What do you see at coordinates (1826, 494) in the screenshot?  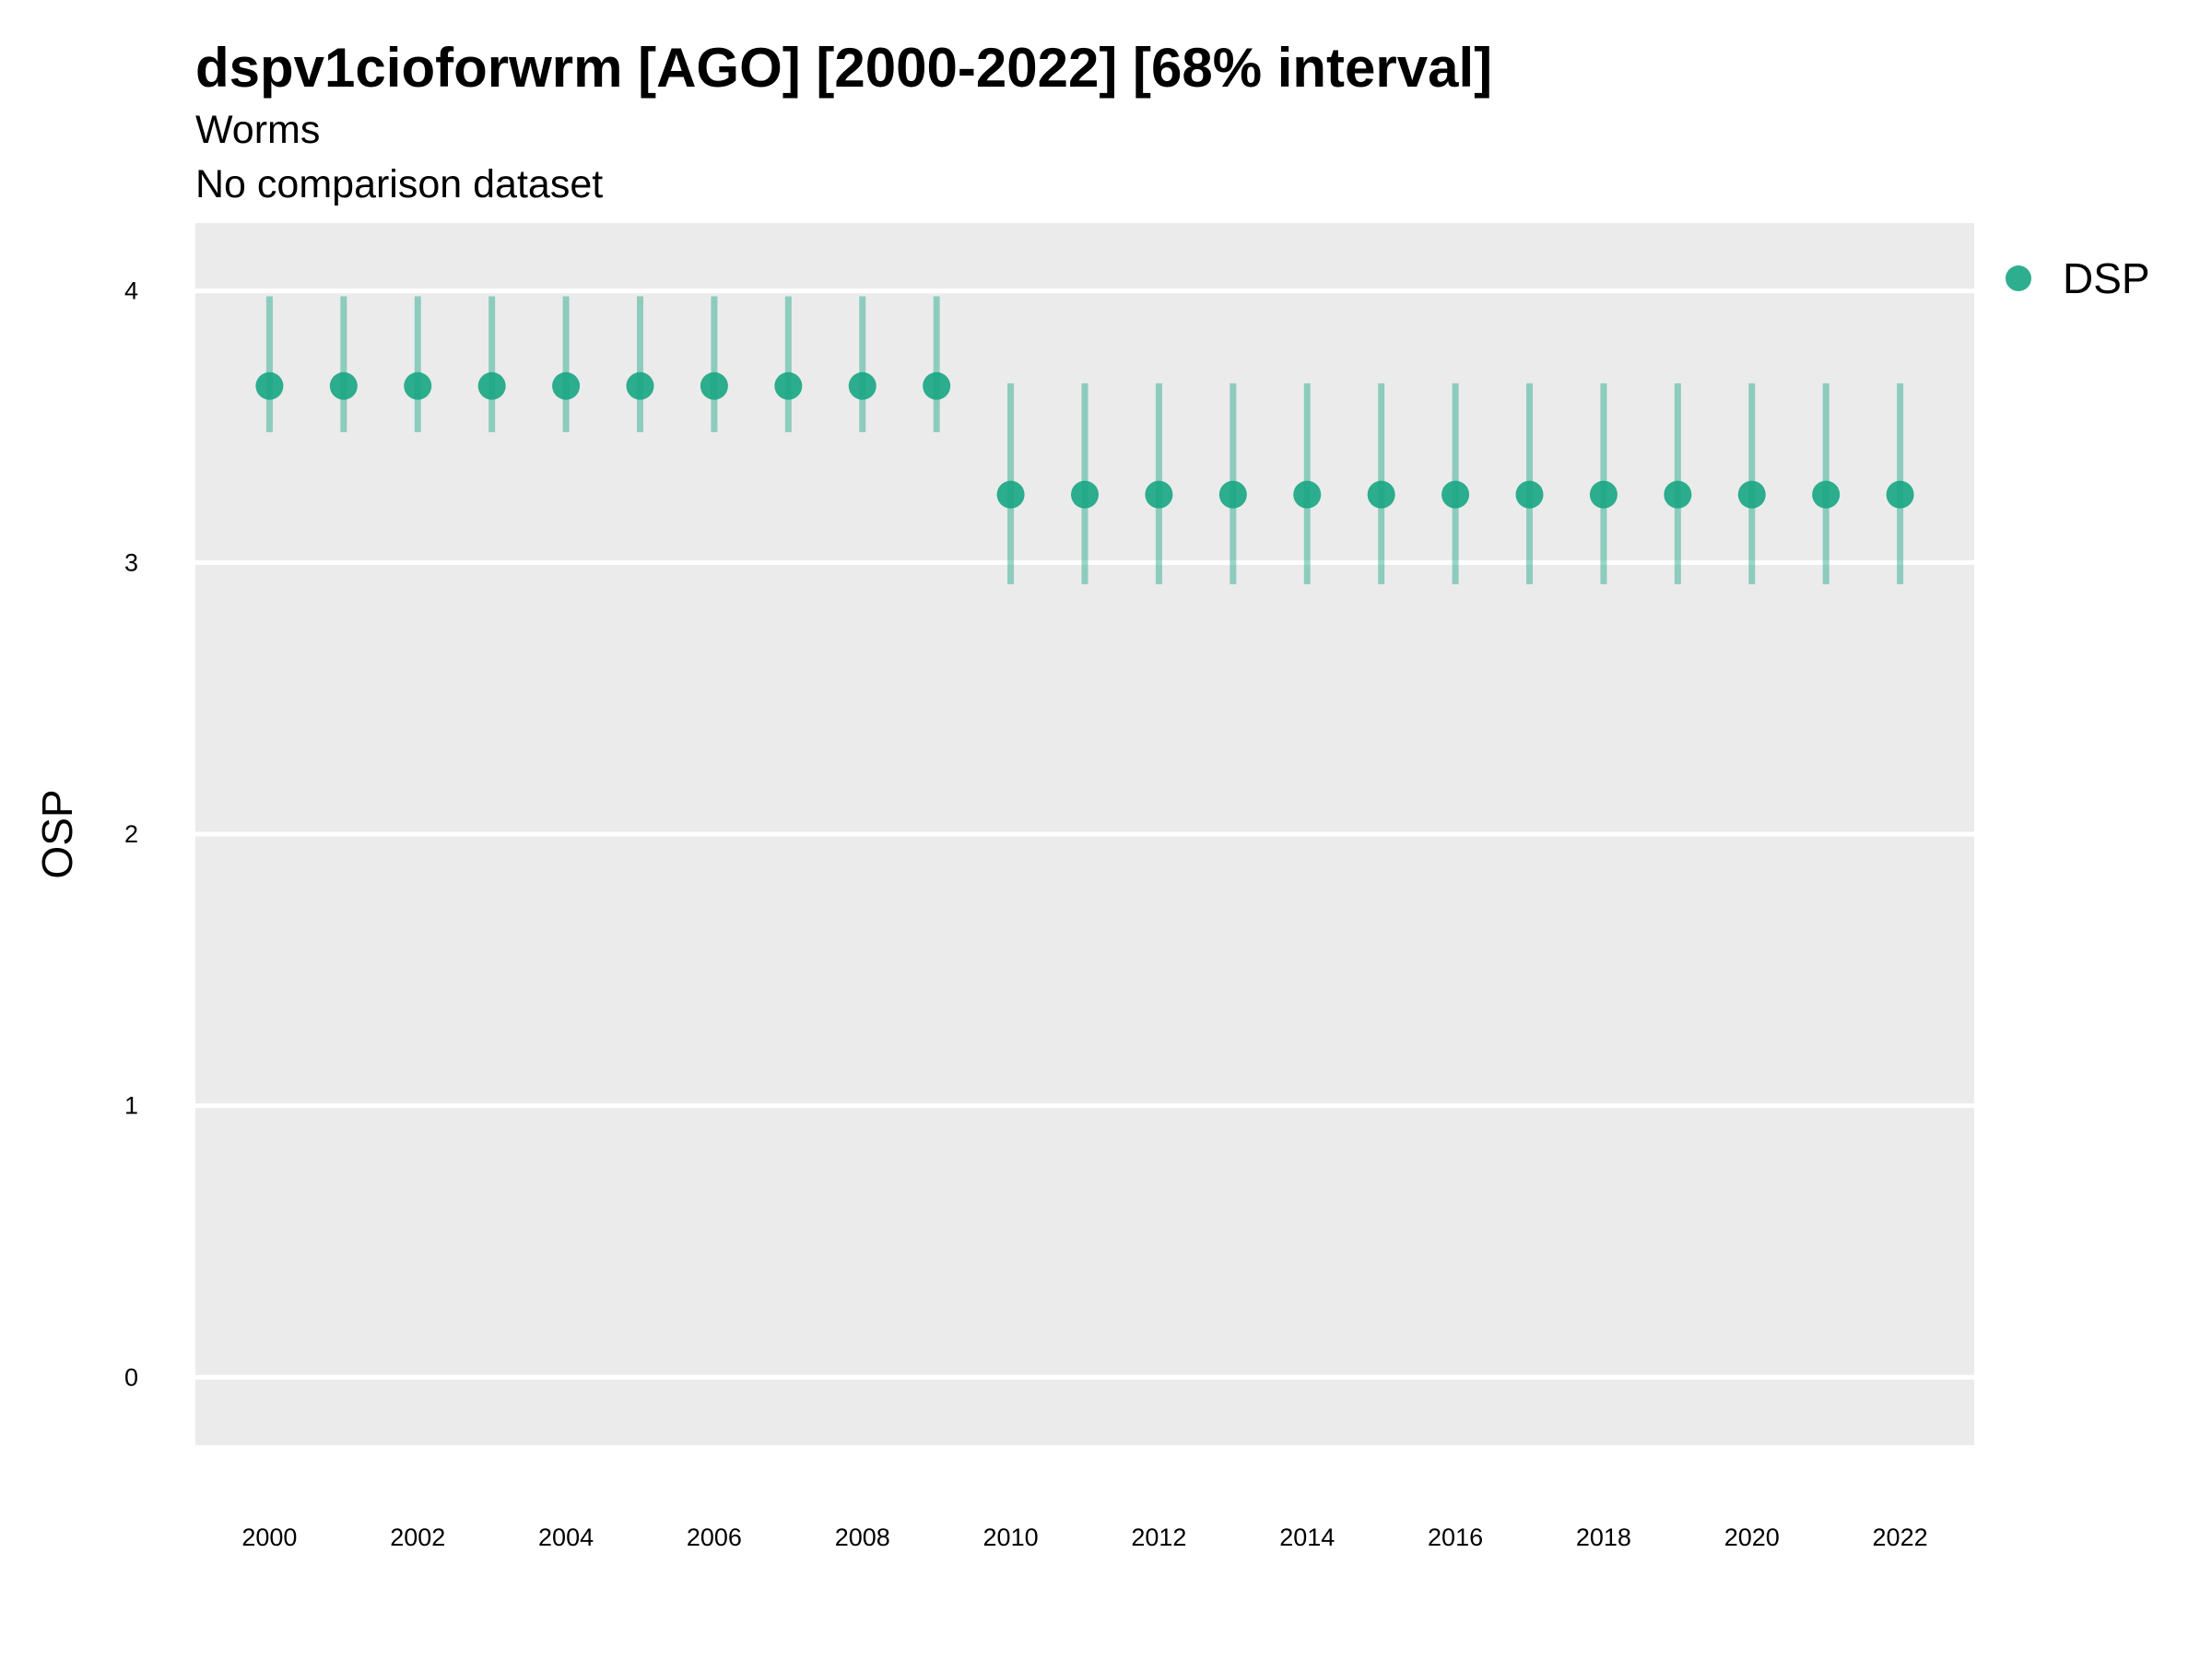 I see `data-point-2021` at bounding box center [1826, 494].